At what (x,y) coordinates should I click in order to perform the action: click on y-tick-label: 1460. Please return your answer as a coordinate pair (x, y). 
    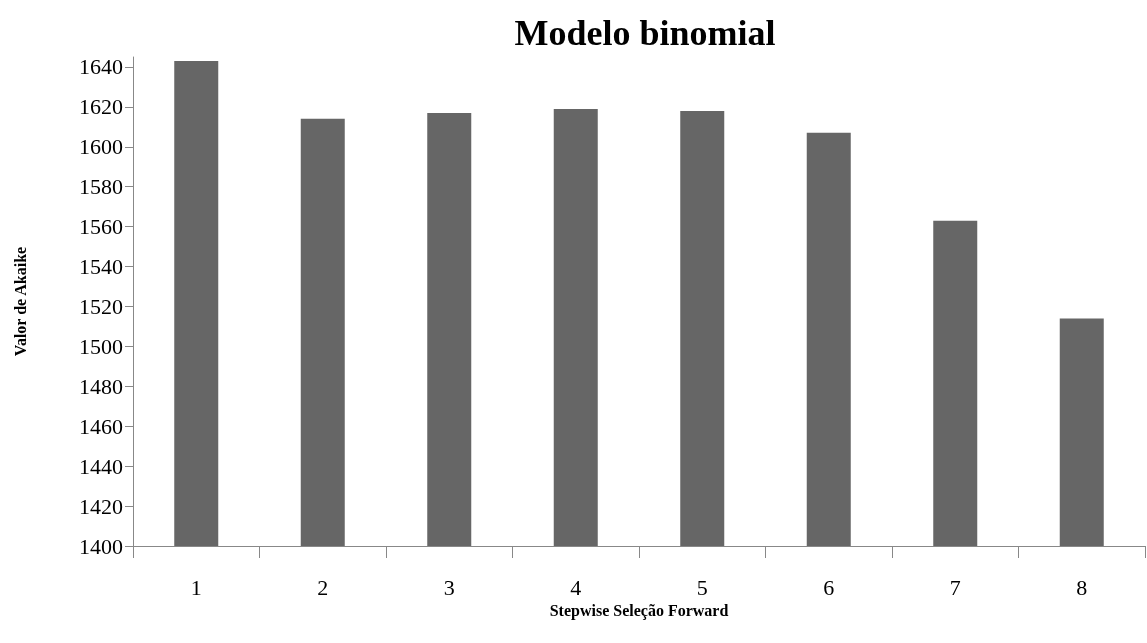
    Looking at the image, I should click on (101, 426).